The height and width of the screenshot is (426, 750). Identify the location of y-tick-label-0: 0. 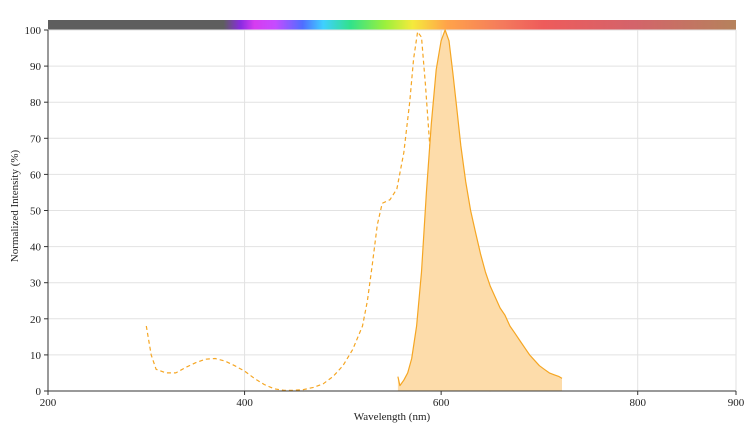
(39, 392).